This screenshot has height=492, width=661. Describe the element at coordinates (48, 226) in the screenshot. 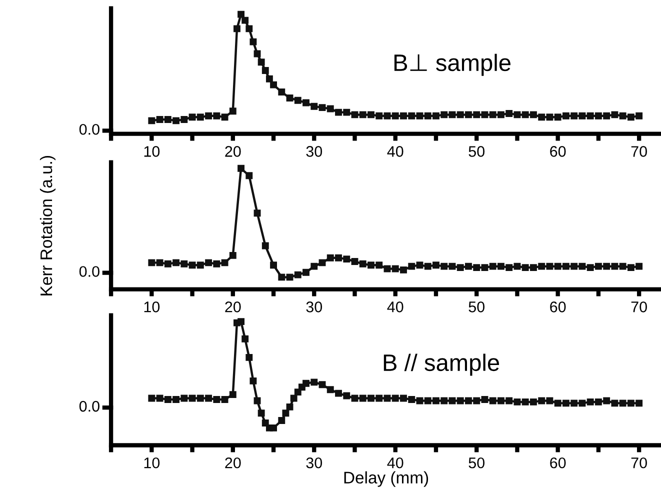

I see `y-axis-title: Kerr Rotation (a.u.)` at that location.